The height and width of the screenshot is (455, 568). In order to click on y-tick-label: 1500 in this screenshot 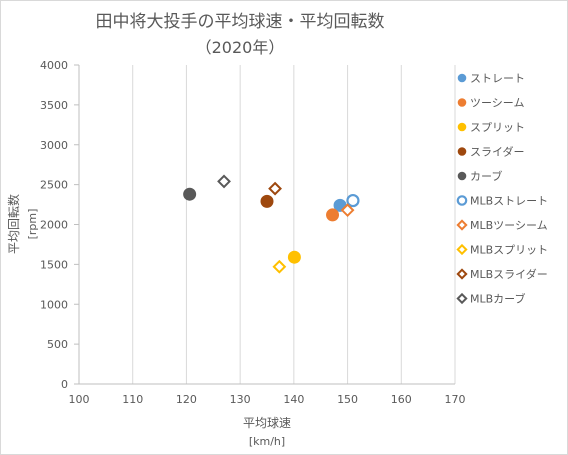, I will do `click(54, 264)`.